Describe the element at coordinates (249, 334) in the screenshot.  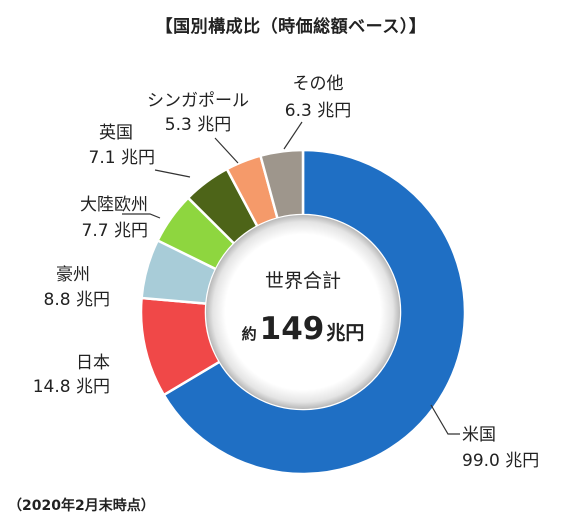
I see `center-prefix: 約` at that location.